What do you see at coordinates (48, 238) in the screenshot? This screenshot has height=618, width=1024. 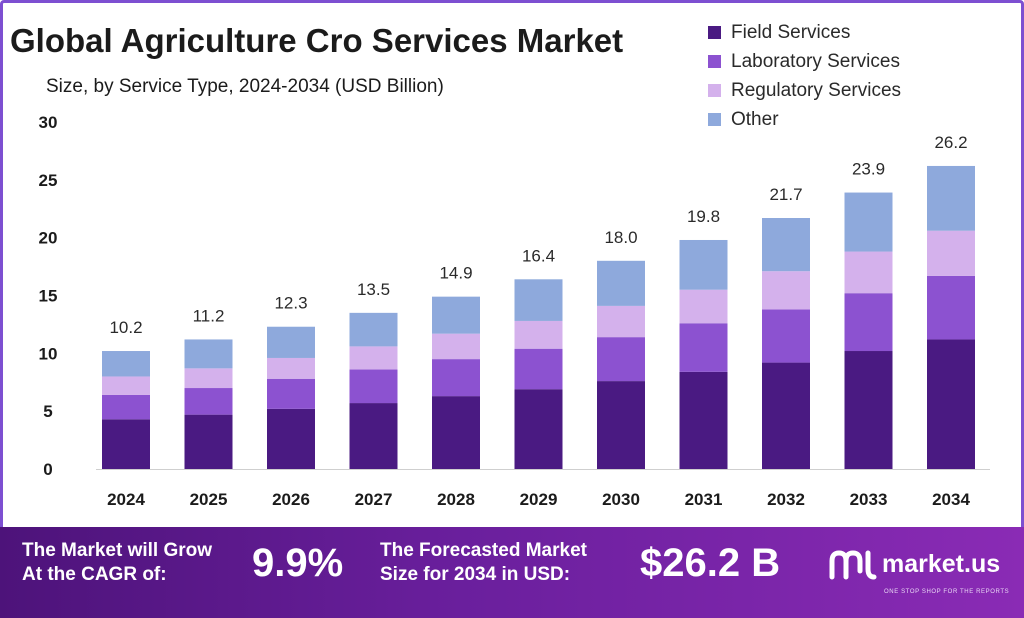 I see `y-tick-label: 20` at bounding box center [48, 238].